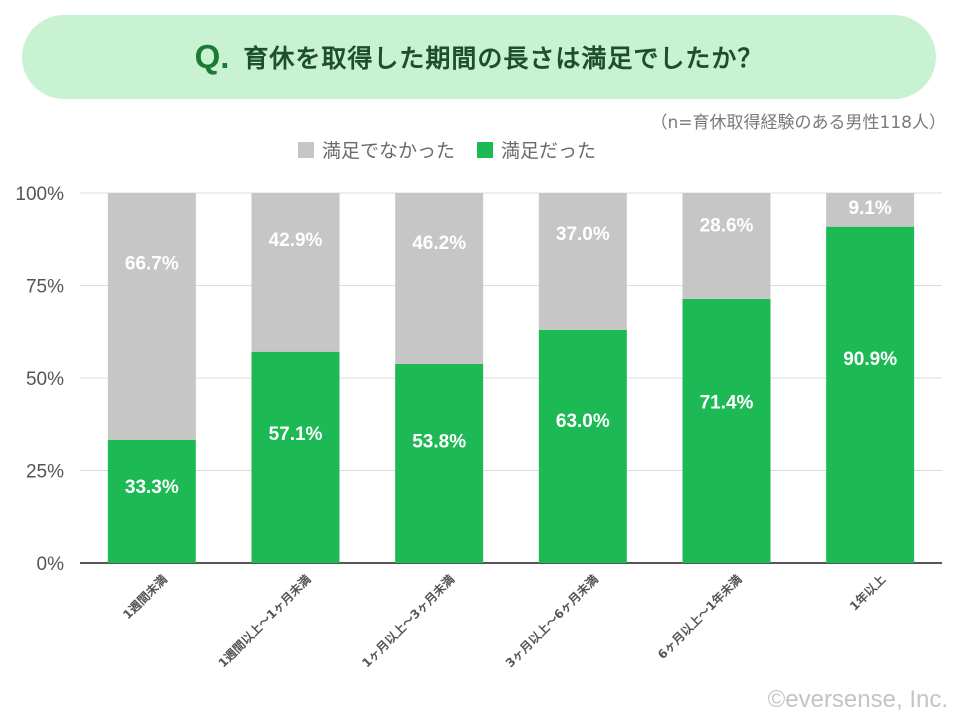  Describe the element at coordinates (870, 359) in the screenshot. I see `data-label-satisfied: 90.9%` at that location.